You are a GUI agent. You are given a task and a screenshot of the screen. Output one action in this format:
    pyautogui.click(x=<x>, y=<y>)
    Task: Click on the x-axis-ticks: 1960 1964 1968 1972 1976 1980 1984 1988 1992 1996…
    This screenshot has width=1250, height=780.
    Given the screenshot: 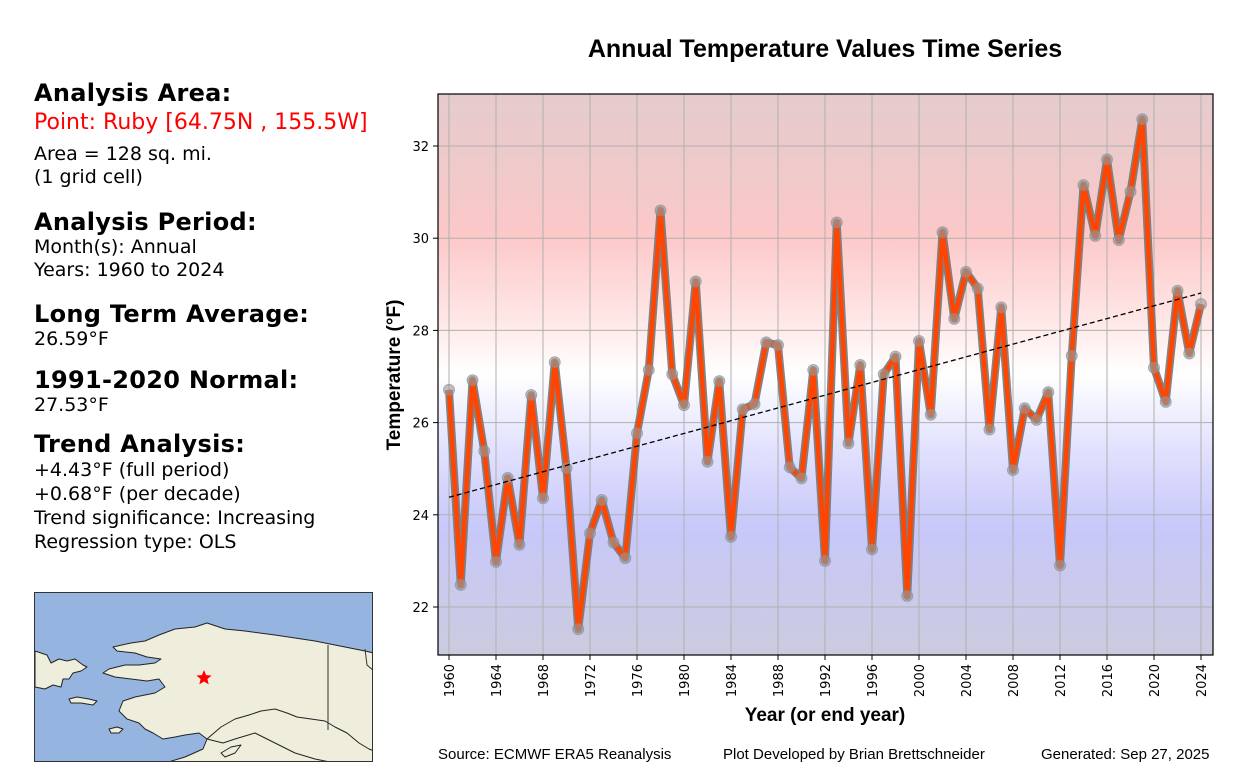 What is the action you would take?
    pyautogui.click(x=826, y=676)
    